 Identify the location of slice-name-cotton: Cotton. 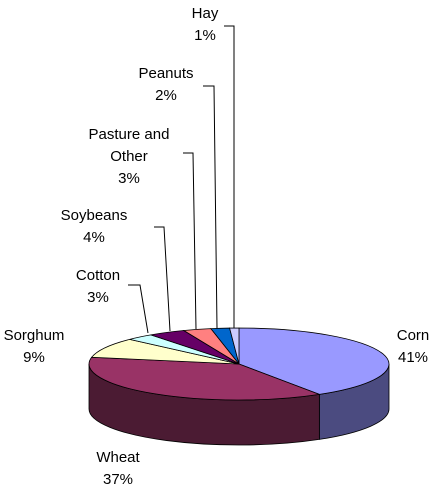
(98, 275).